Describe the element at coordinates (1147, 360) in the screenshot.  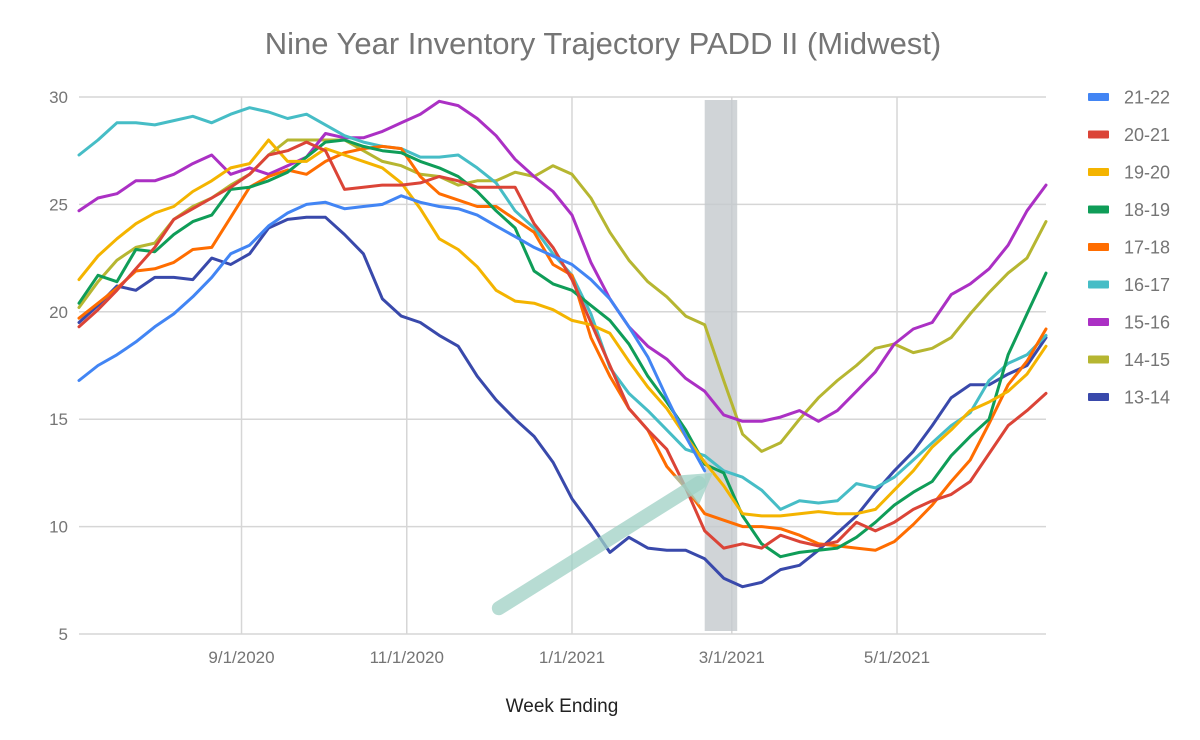
I see `legend-label: 14-15` at that location.